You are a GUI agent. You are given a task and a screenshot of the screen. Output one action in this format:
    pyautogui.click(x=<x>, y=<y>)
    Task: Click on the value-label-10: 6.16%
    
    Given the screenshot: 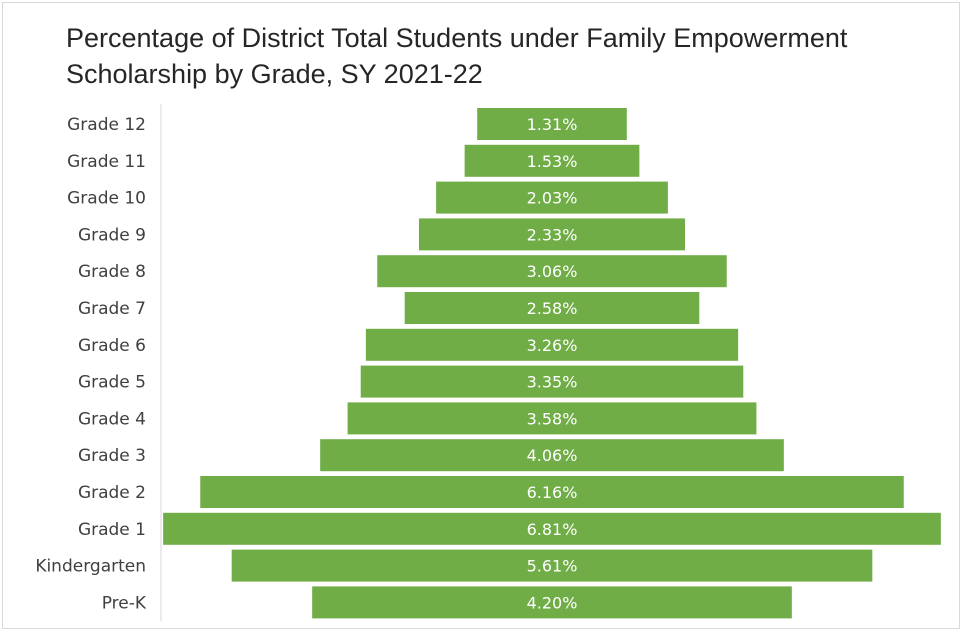 What is the action you would take?
    pyautogui.click(x=552, y=492)
    